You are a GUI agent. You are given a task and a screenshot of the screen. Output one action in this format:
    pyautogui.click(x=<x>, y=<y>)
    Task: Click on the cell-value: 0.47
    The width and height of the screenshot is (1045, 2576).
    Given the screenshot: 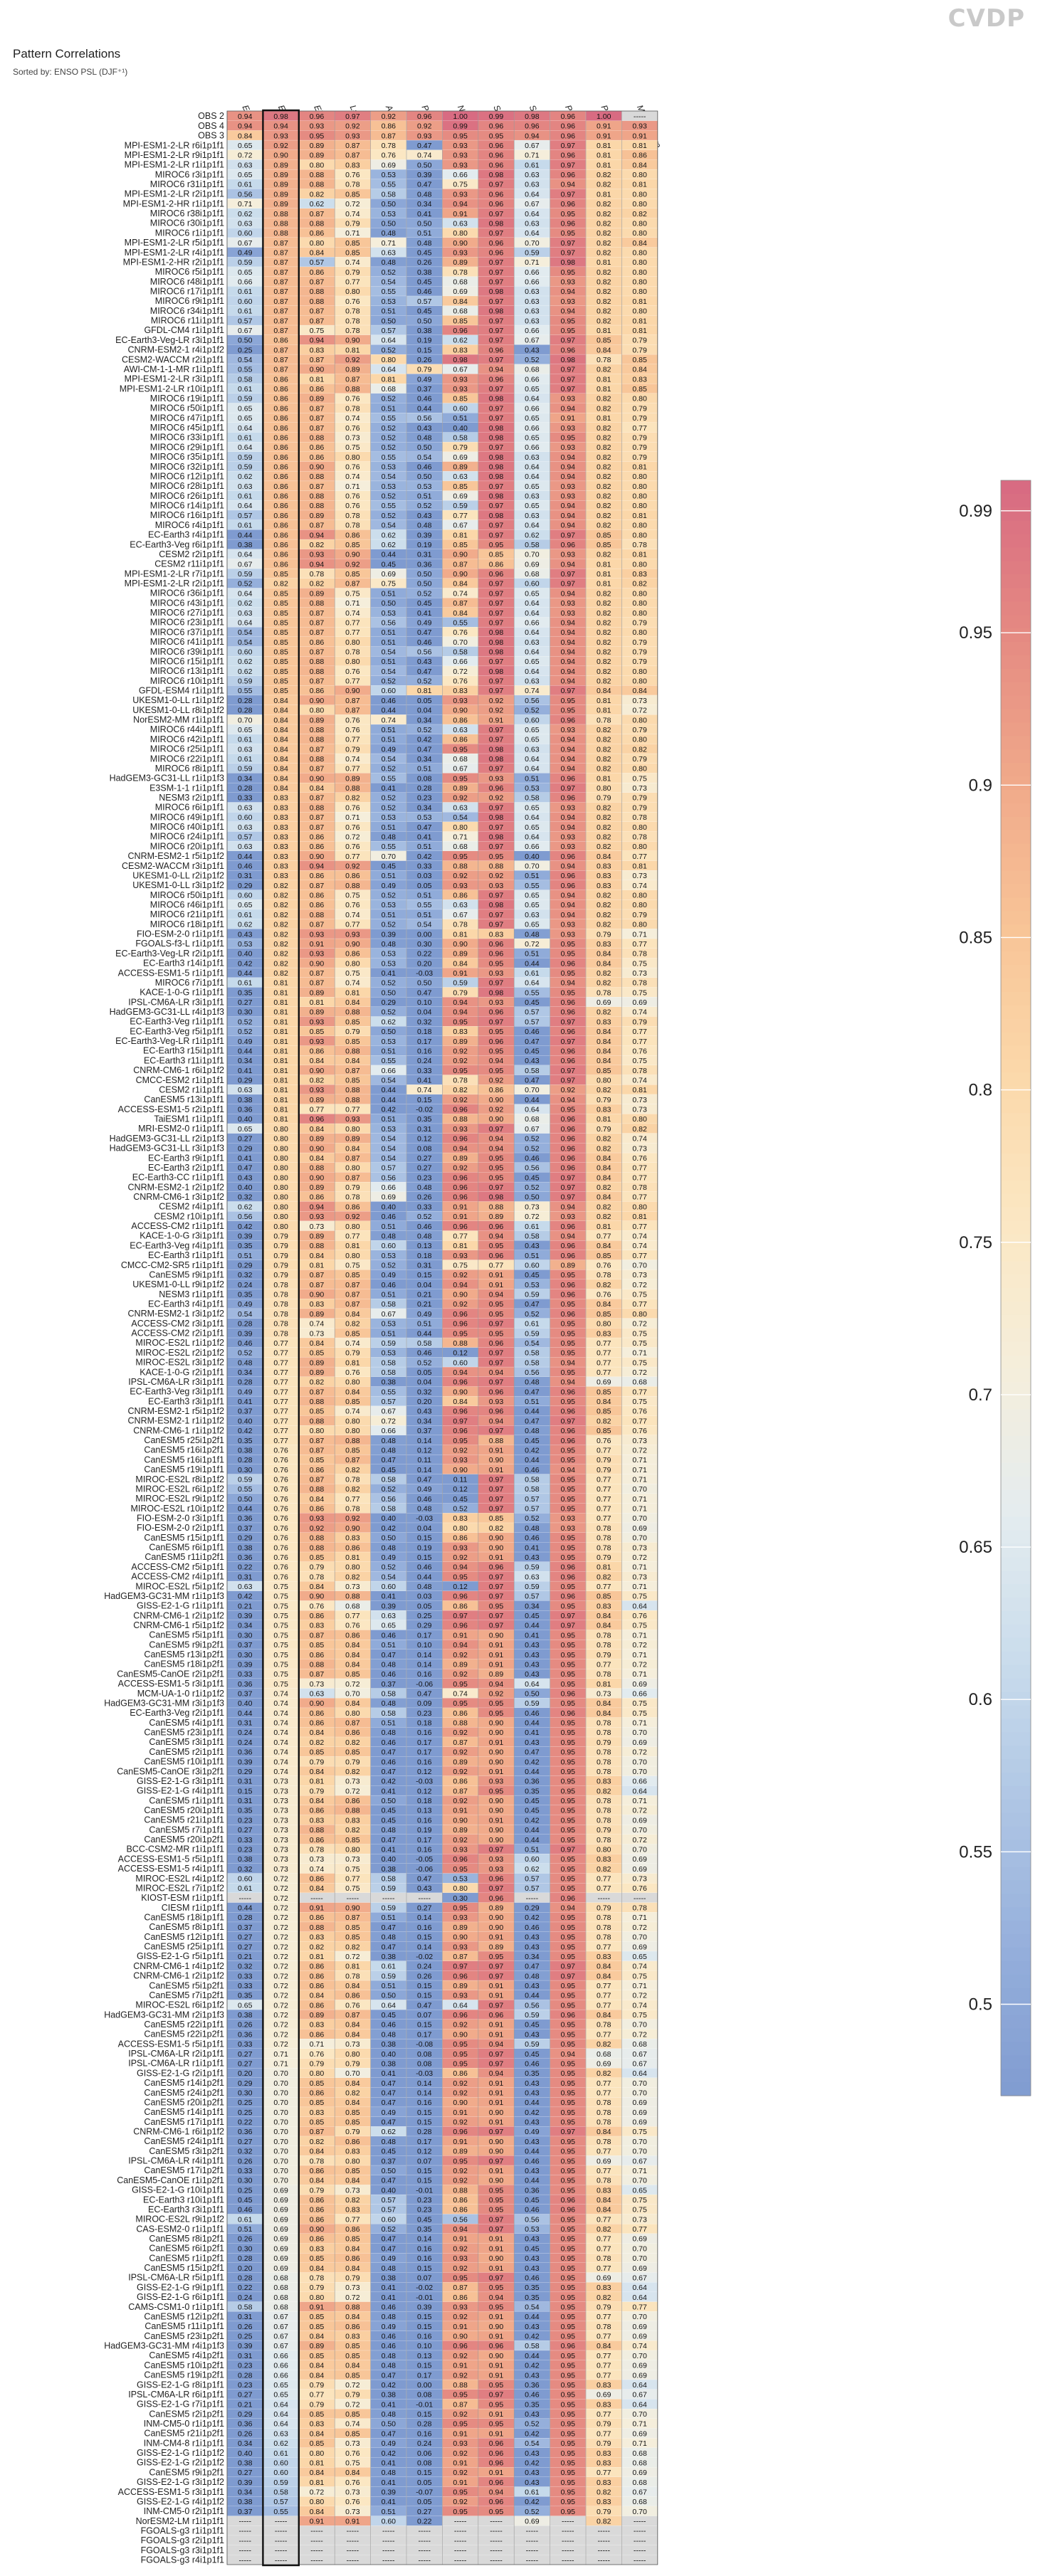 What is the action you would take?
    pyautogui.click(x=424, y=993)
    